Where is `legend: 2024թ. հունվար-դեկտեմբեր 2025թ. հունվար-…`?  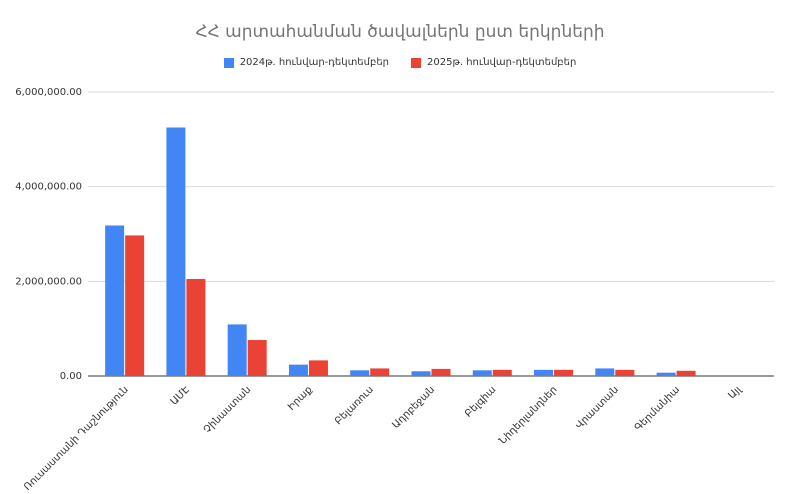 legend: 2024թ. հունվար-դեկտեմբեր 2025թ. հունվար-… is located at coordinates (400, 62).